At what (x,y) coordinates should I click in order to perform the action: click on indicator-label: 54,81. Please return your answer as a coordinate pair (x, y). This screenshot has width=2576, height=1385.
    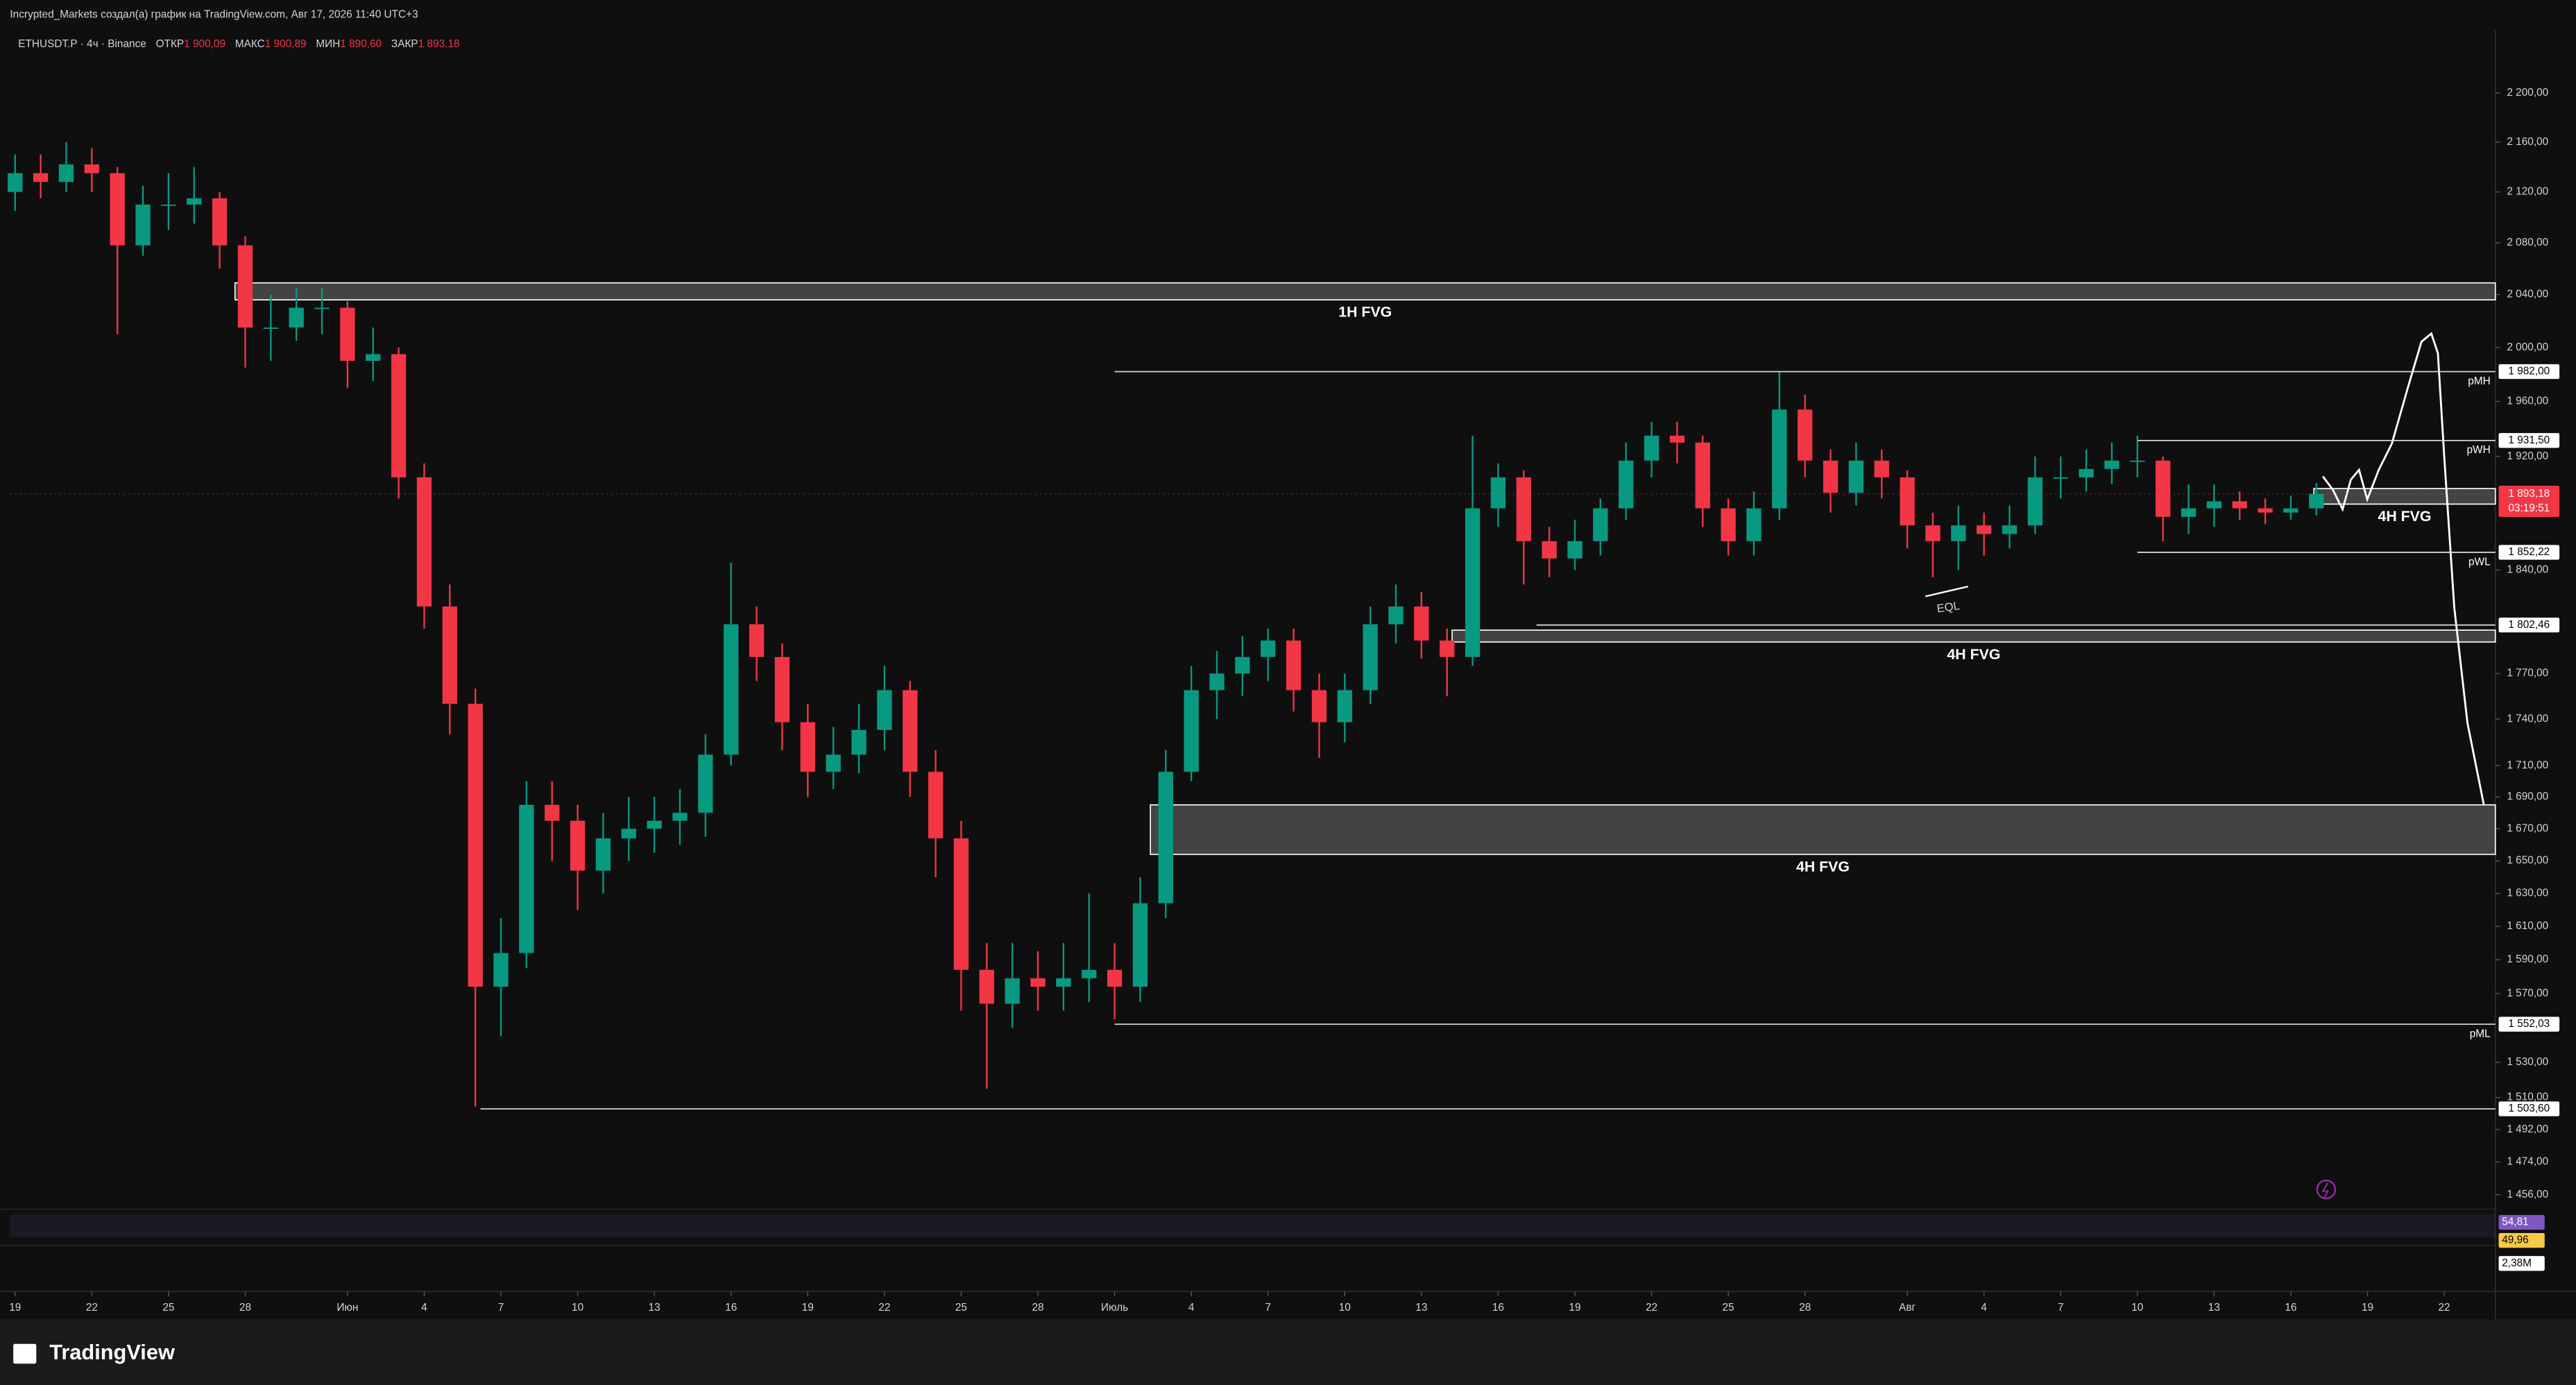
    Looking at the image, I should click on (2515, 1222).